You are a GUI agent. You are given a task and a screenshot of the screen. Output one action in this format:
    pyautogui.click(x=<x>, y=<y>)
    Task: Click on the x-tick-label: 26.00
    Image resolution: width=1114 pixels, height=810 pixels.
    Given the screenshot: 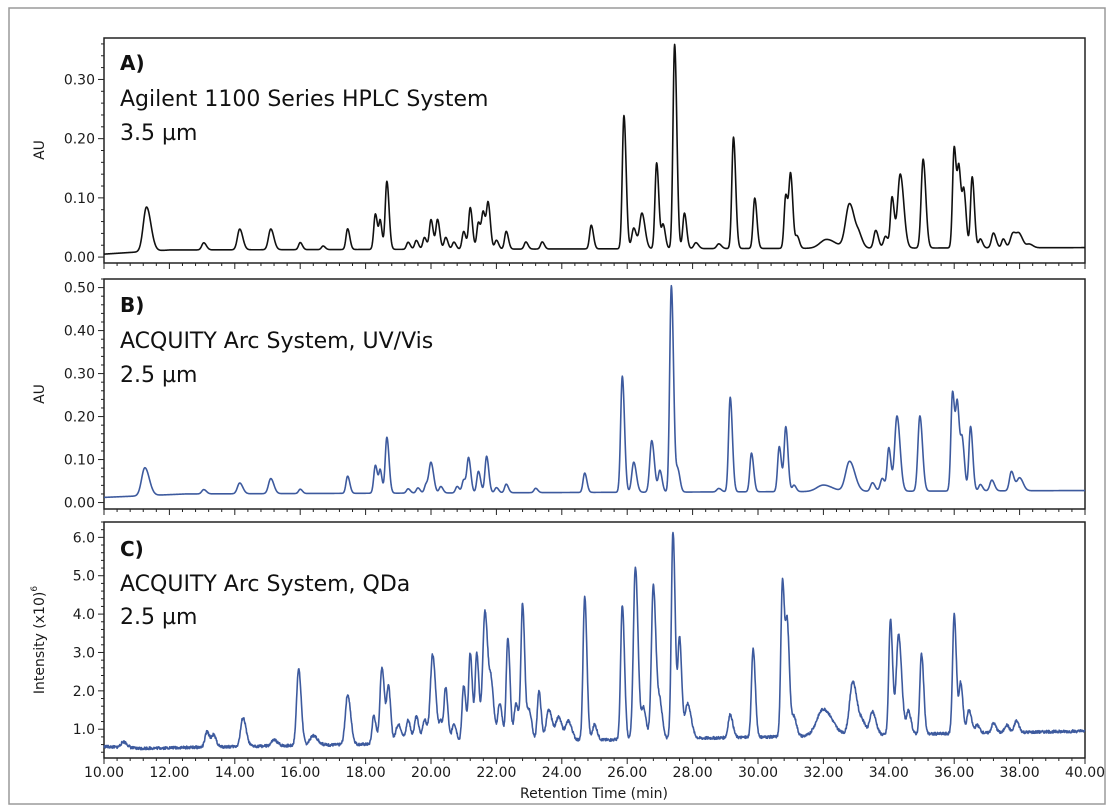 What is the action you would take?
    pyautogui.click(x=627, y=773)
    